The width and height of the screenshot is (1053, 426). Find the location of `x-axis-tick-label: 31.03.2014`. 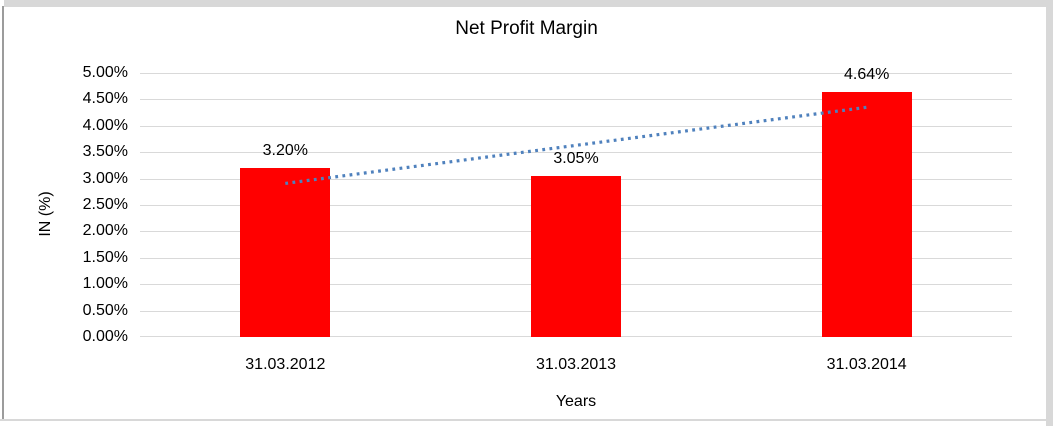

x-axis-tick-label: 31.03.2014 is located at coordinates (866, 364).